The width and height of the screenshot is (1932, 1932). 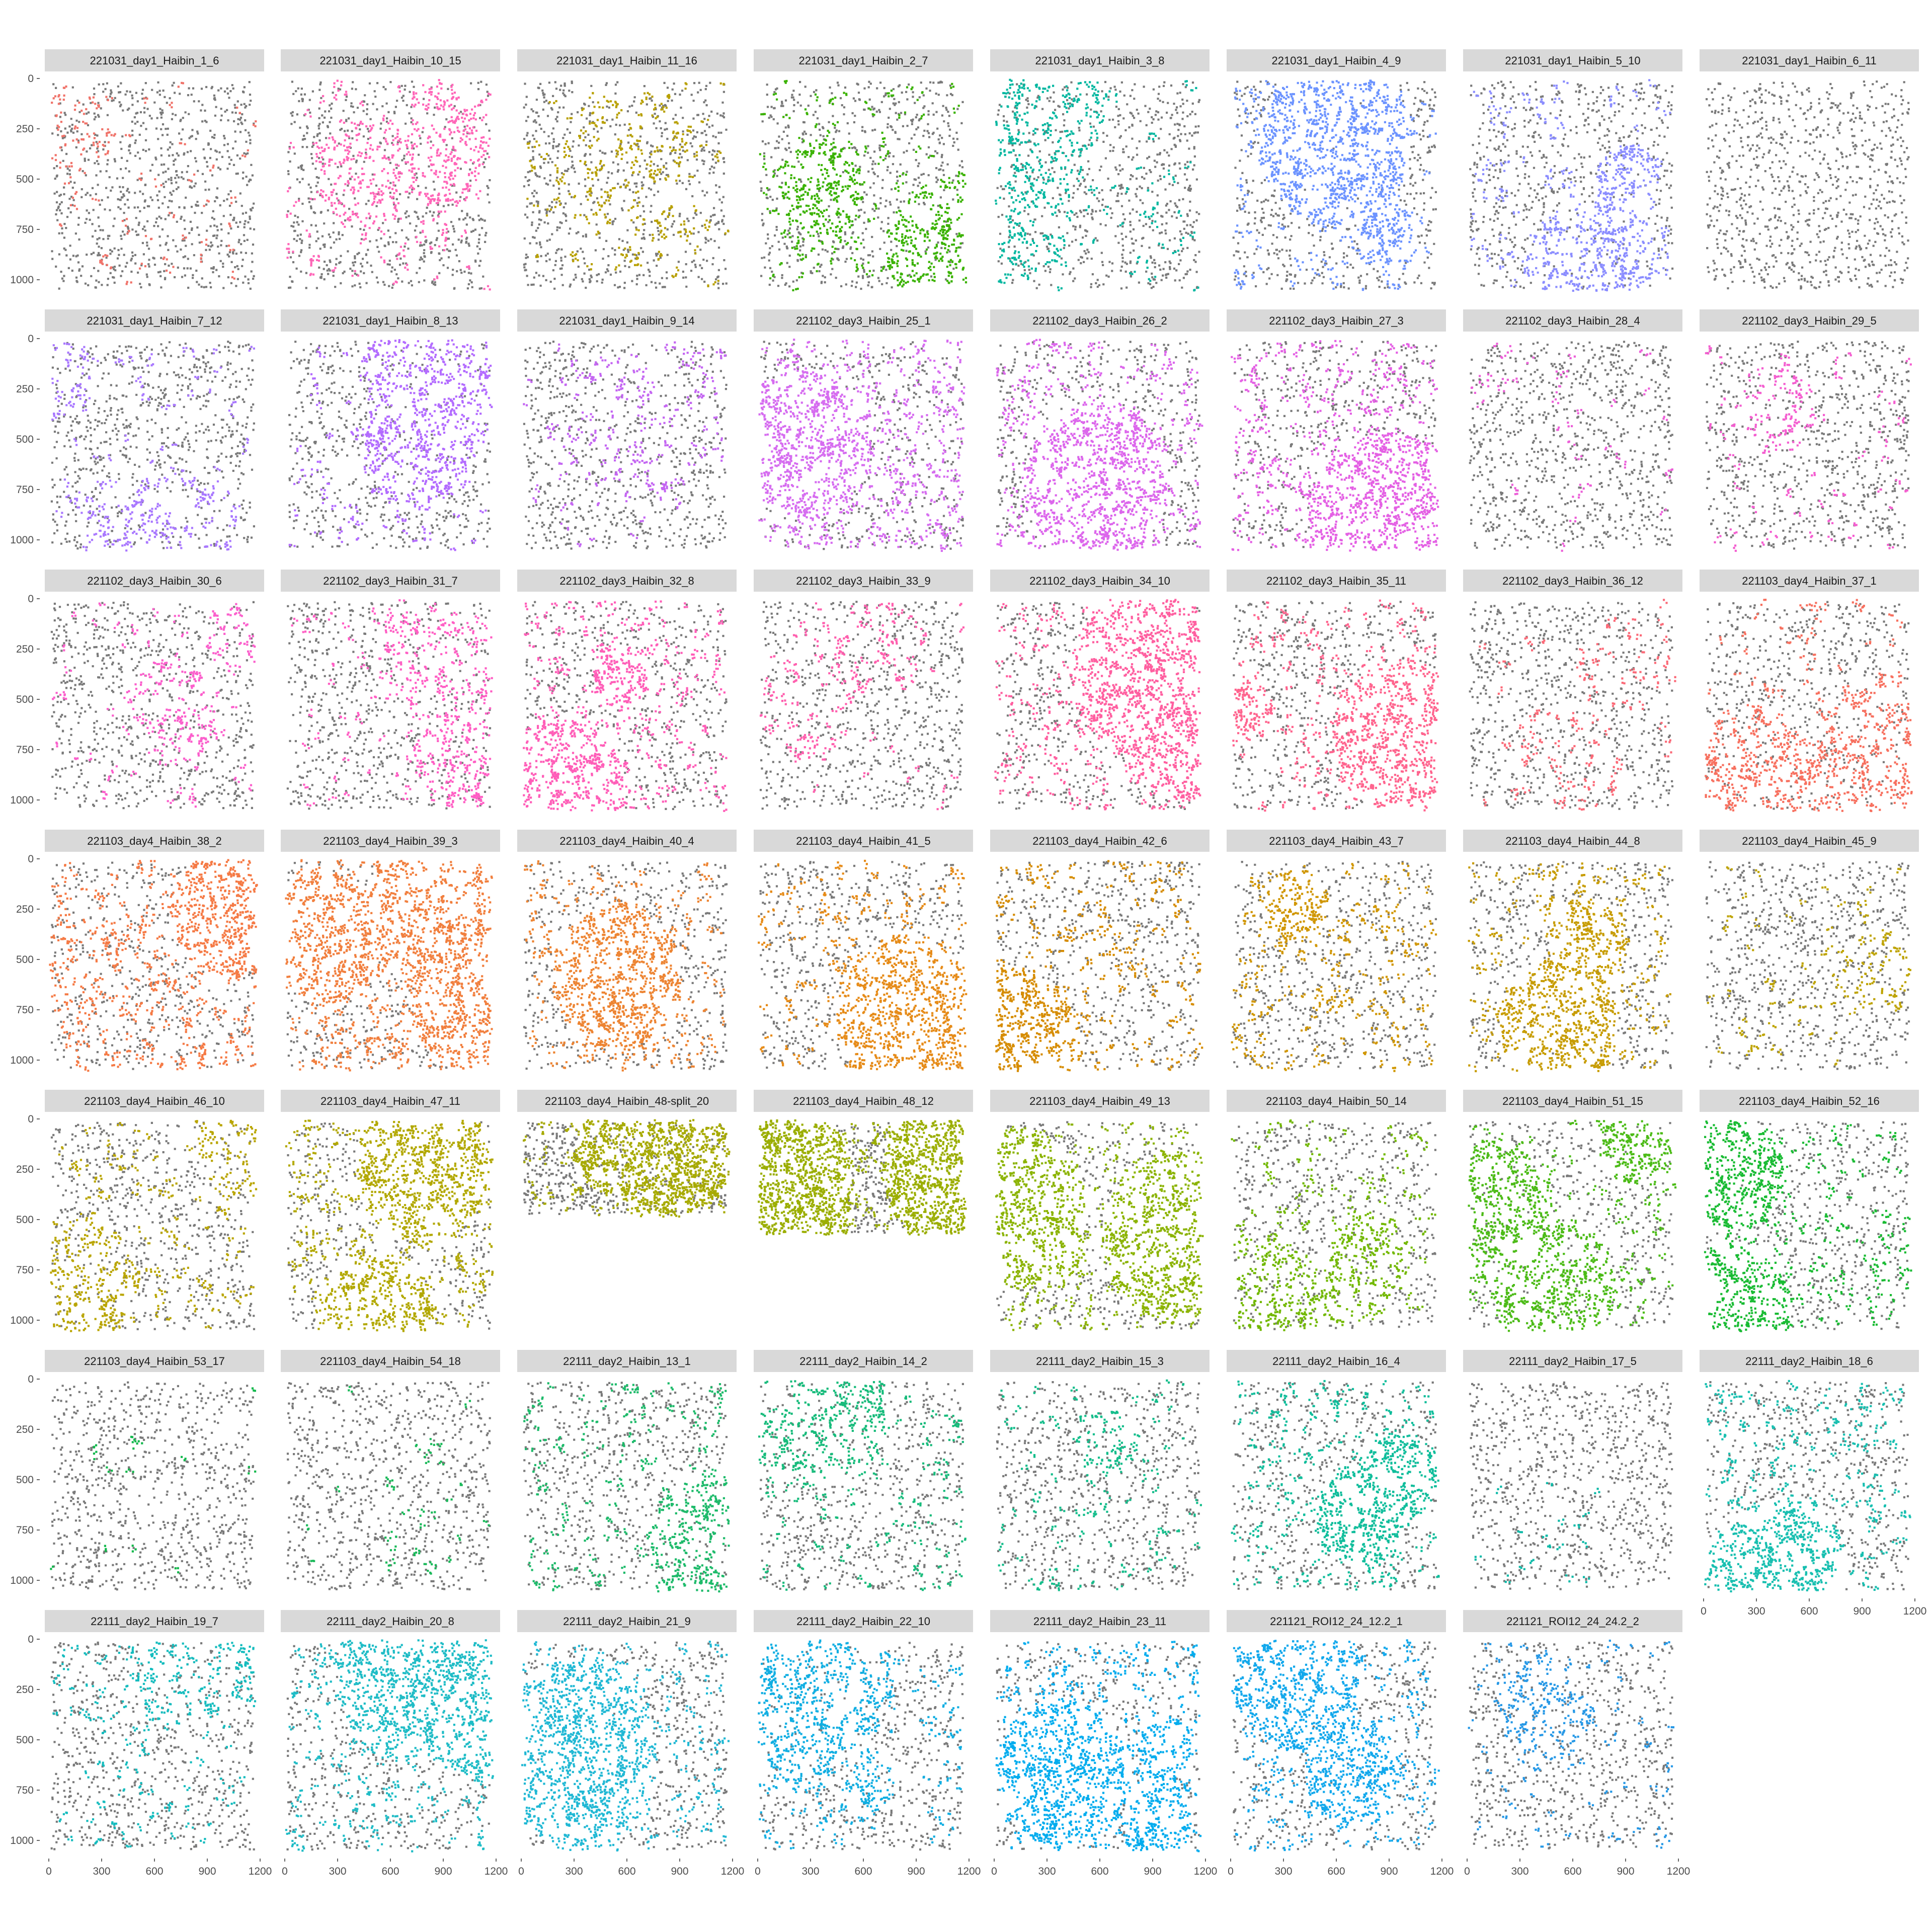 I want to click on facet-221103-day4-haibin-40-4: 221103_day4_Haibin_40_4, so click(x=627, y=951).